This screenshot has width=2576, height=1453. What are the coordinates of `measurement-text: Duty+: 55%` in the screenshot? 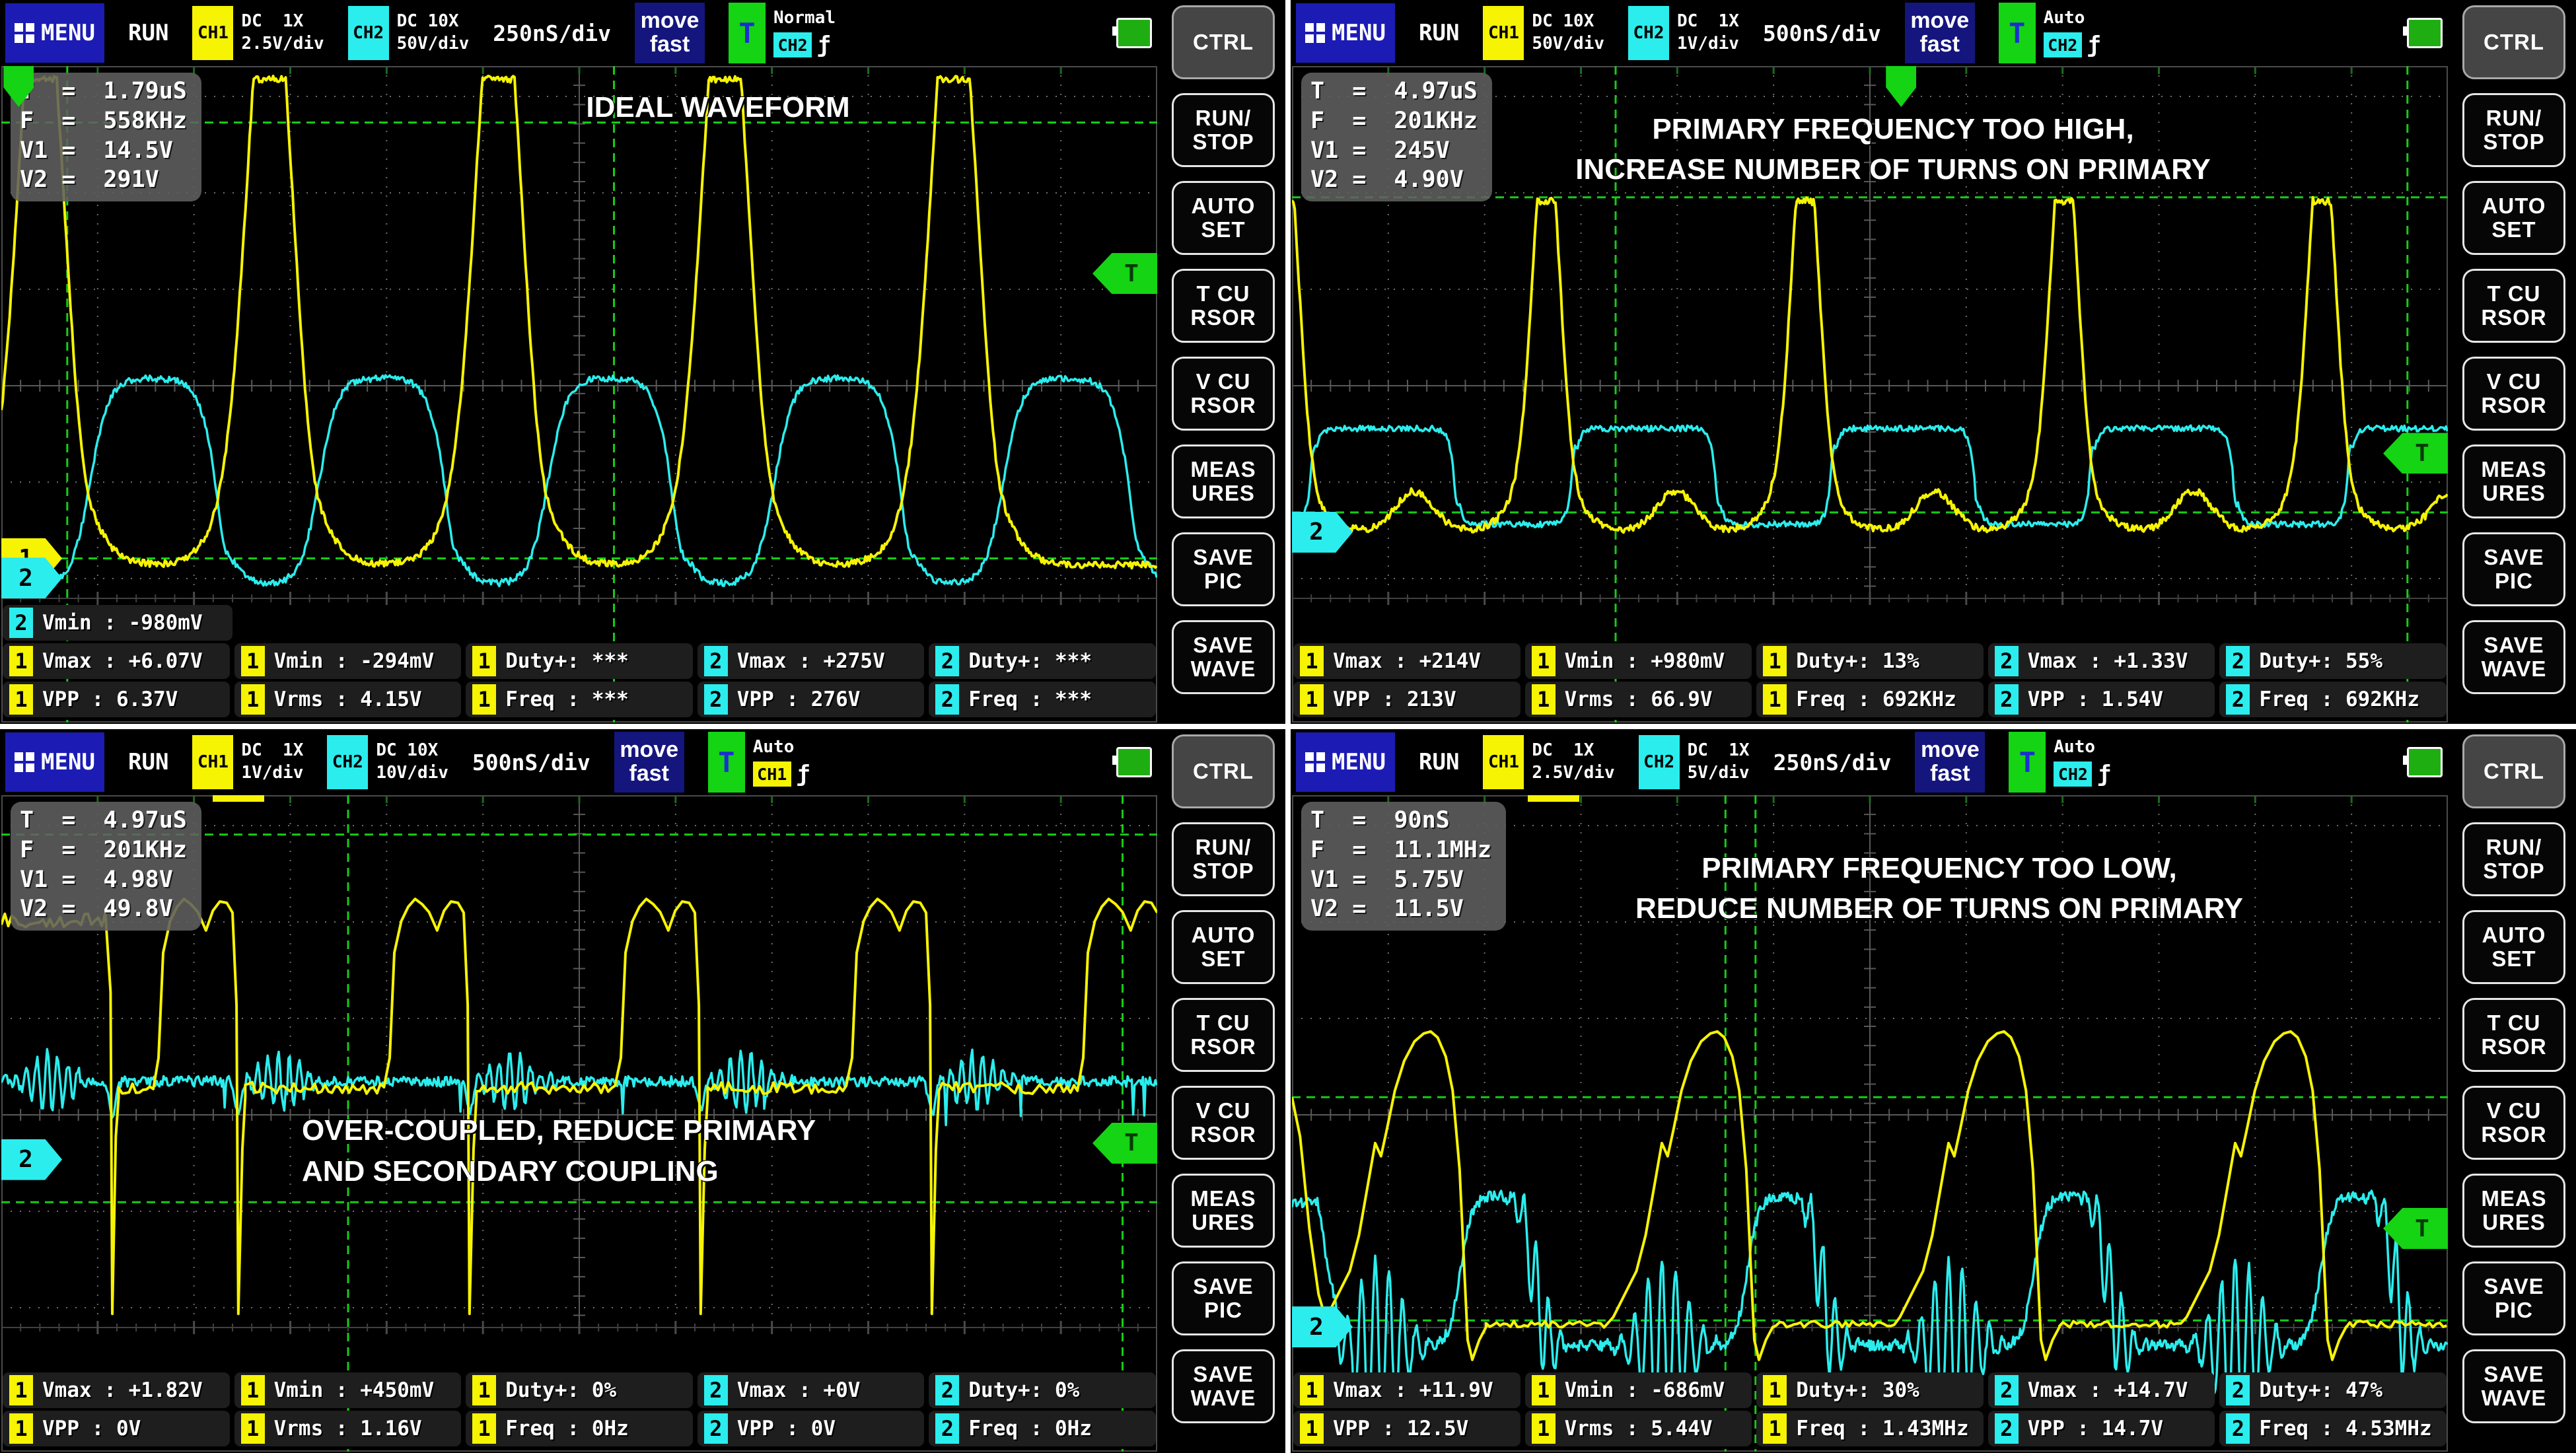 It's located at (2321, 661).